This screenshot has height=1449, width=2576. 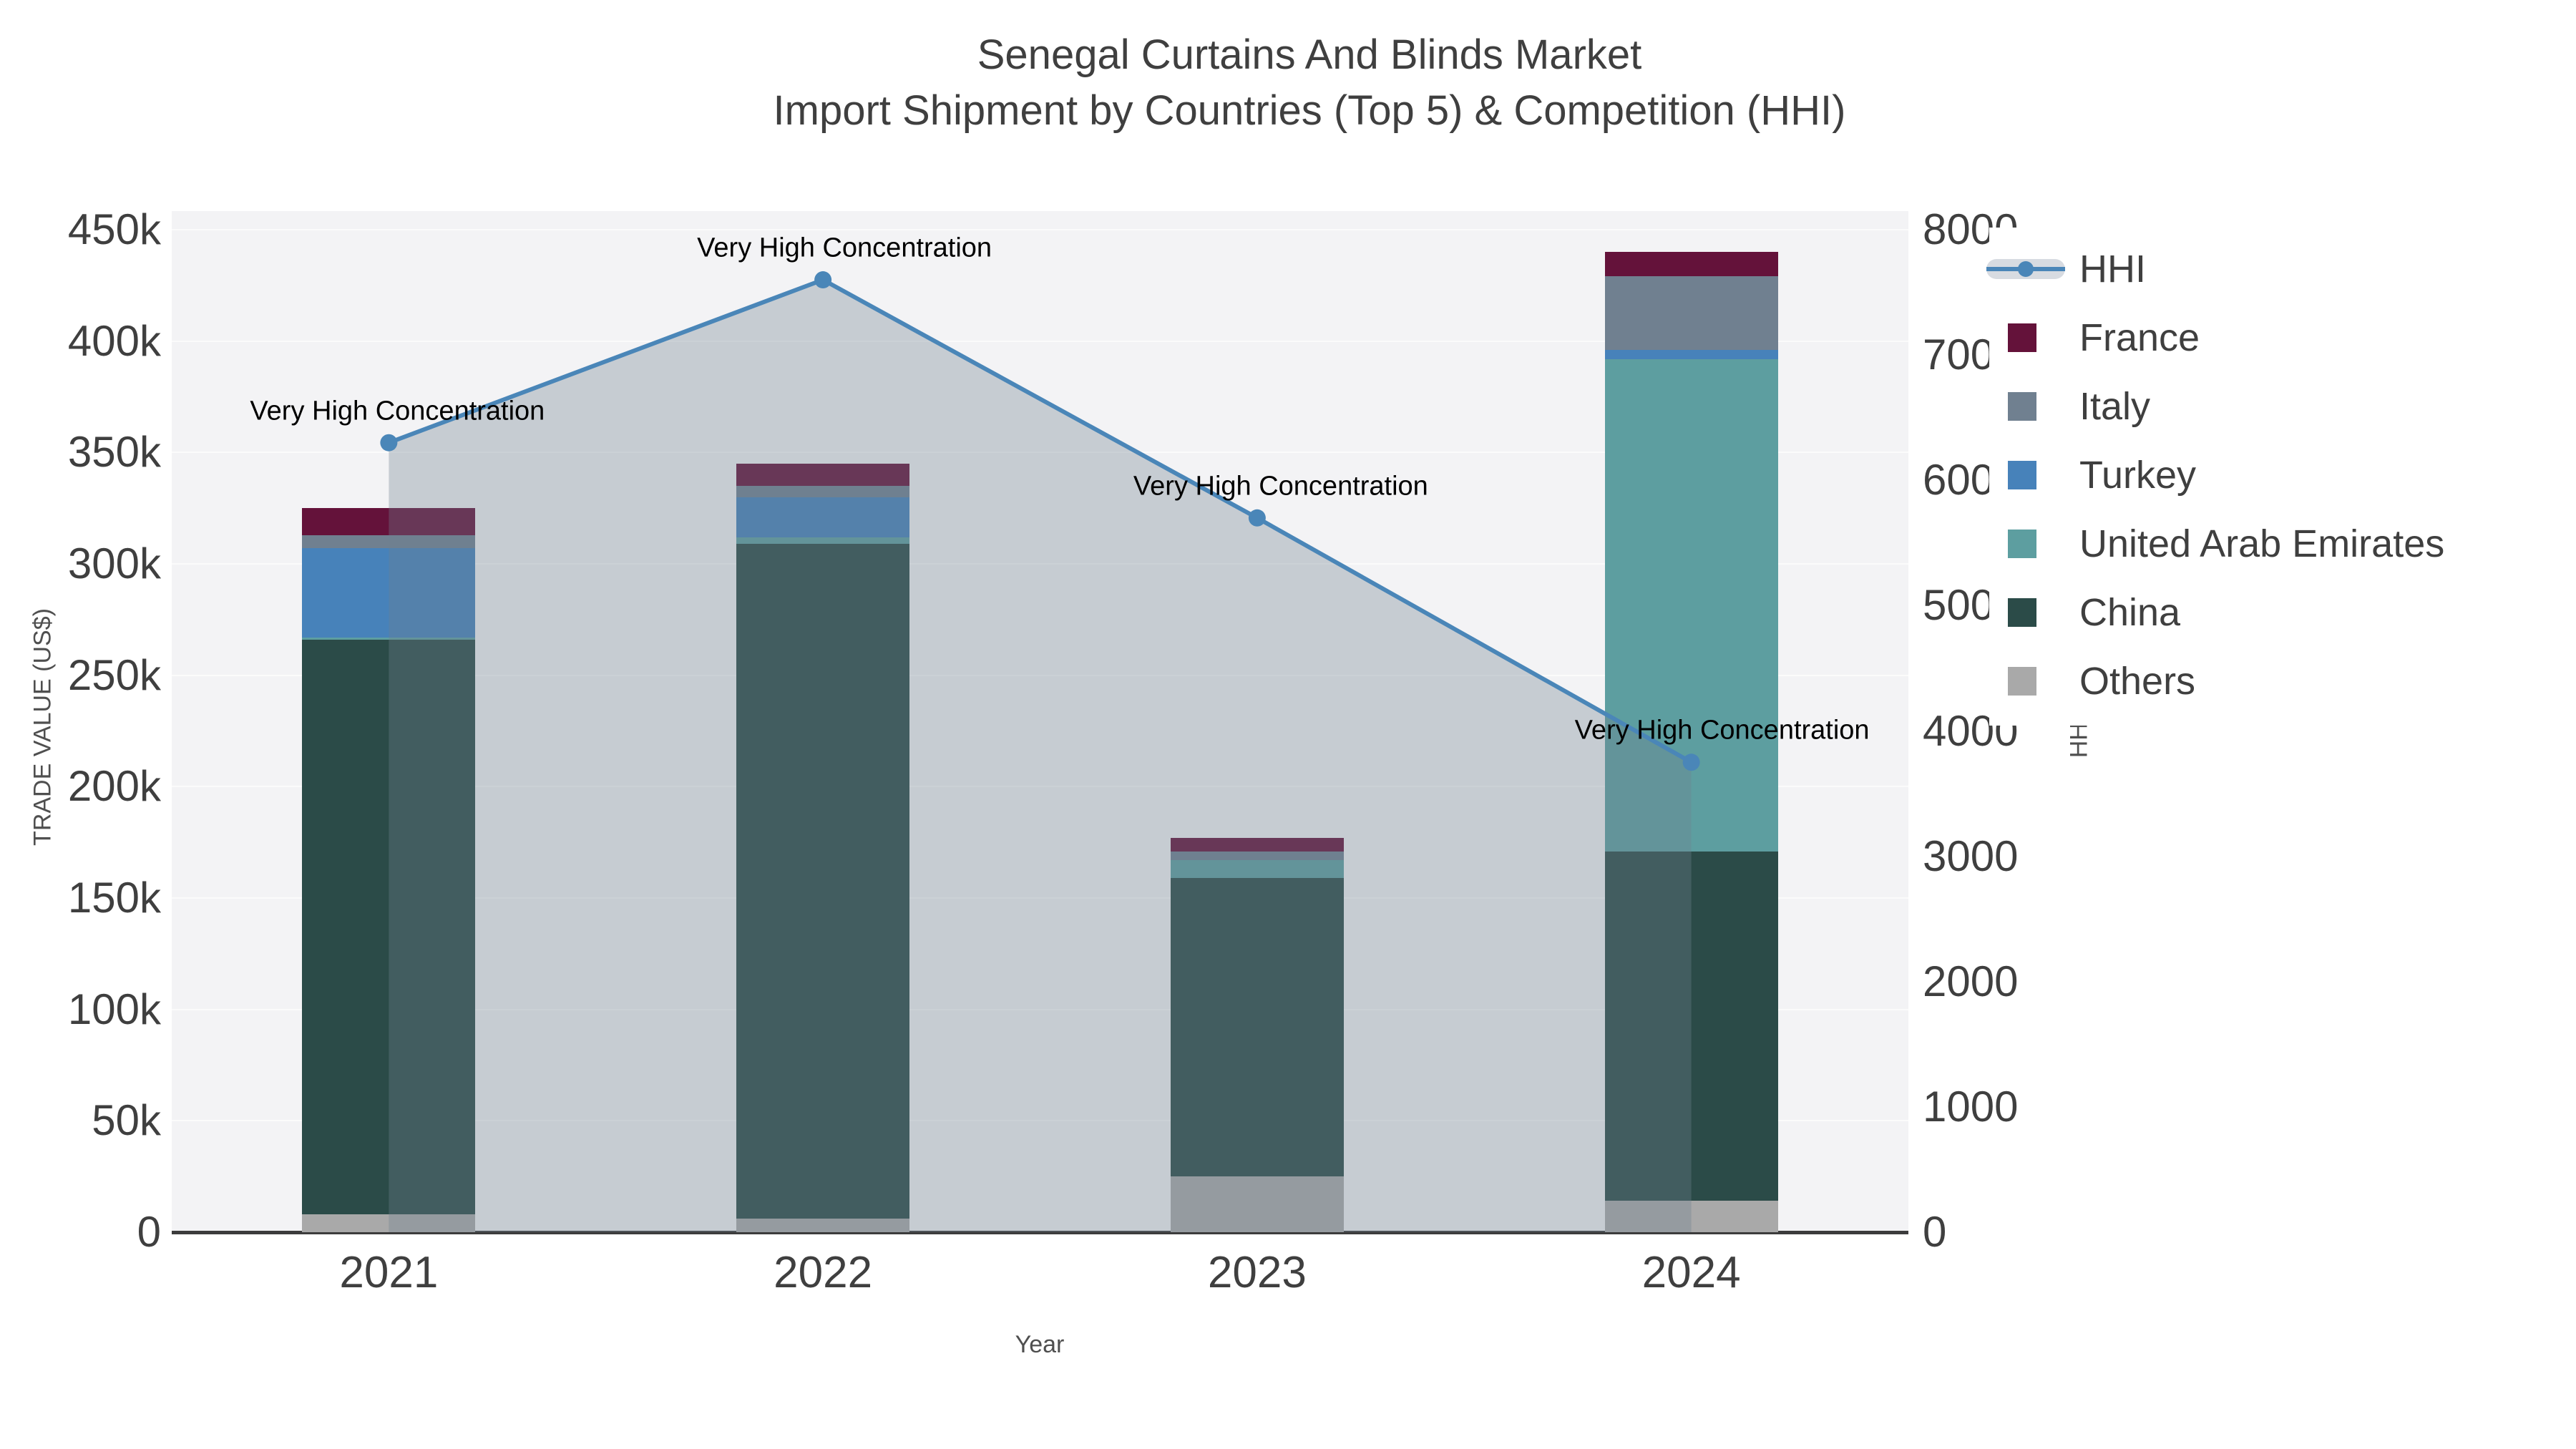 I want to click on y-axis-title: TRADE VALUE (US$), so click(x=43, y=727).